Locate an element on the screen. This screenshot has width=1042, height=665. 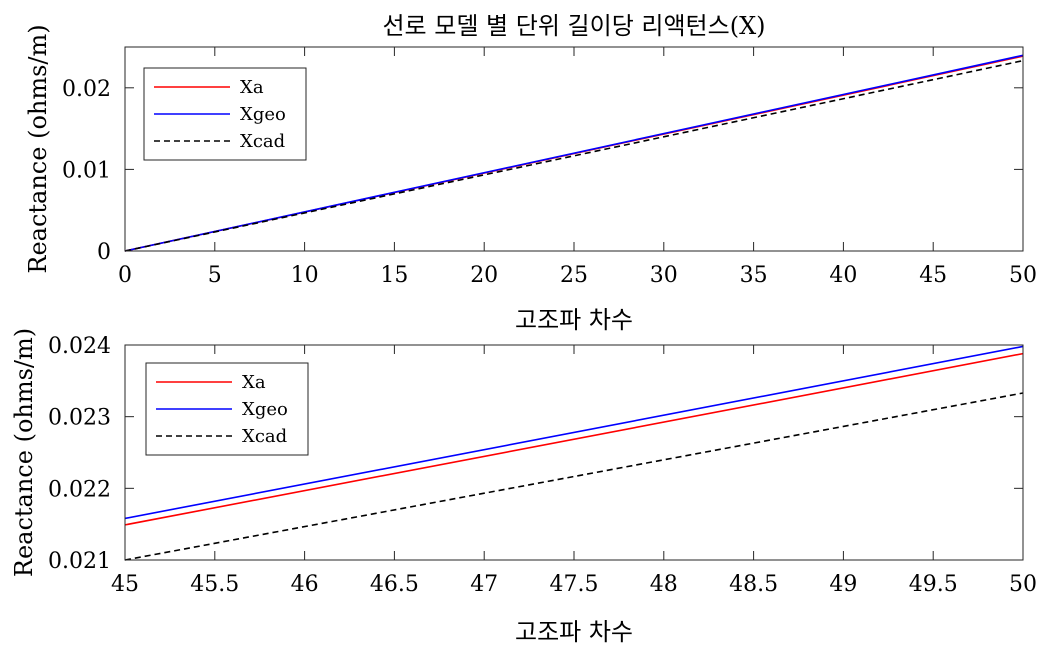
y-tick-label: 0 is located at coordinates (104, 252).